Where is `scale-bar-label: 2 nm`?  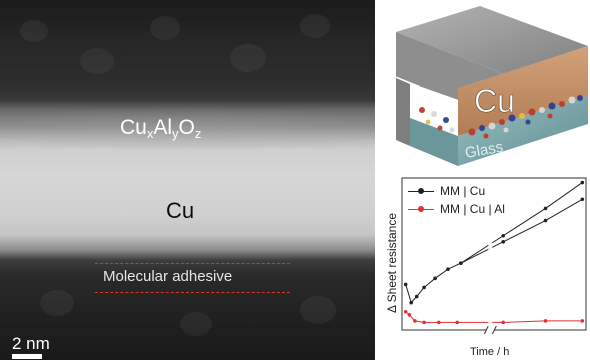 scale-bar-label: 2 nm is located at coordinates (31, 343).